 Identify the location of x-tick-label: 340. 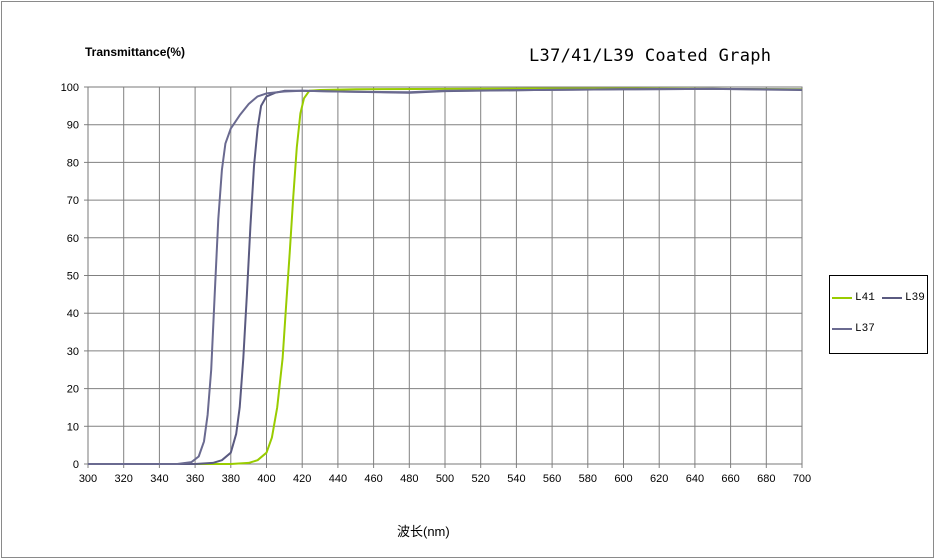
(159, 479).